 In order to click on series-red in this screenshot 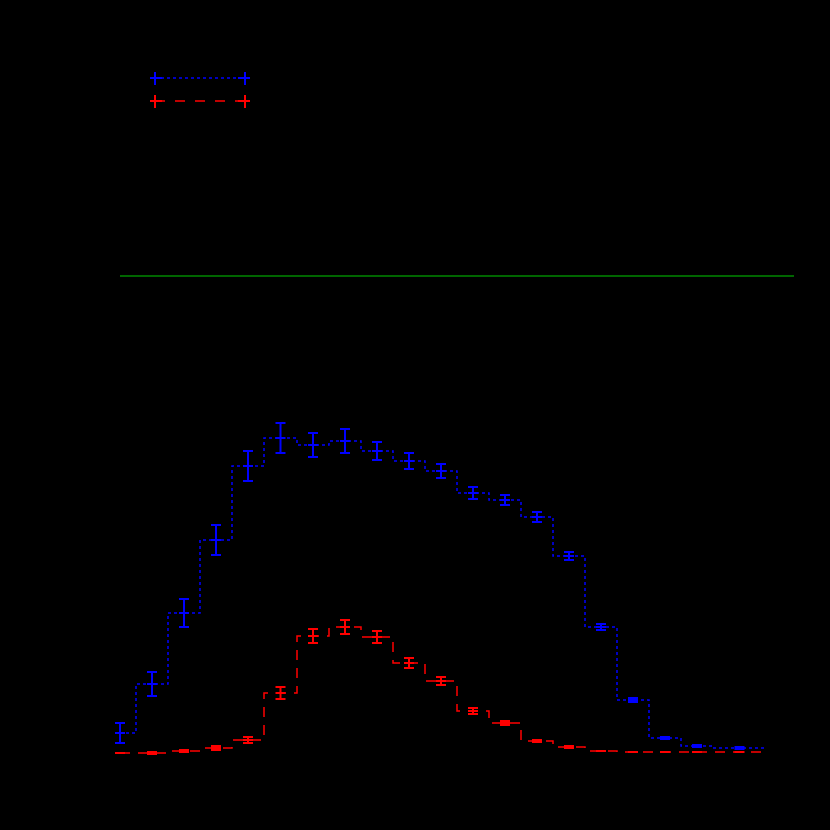, I will do `click(440, 687)`.